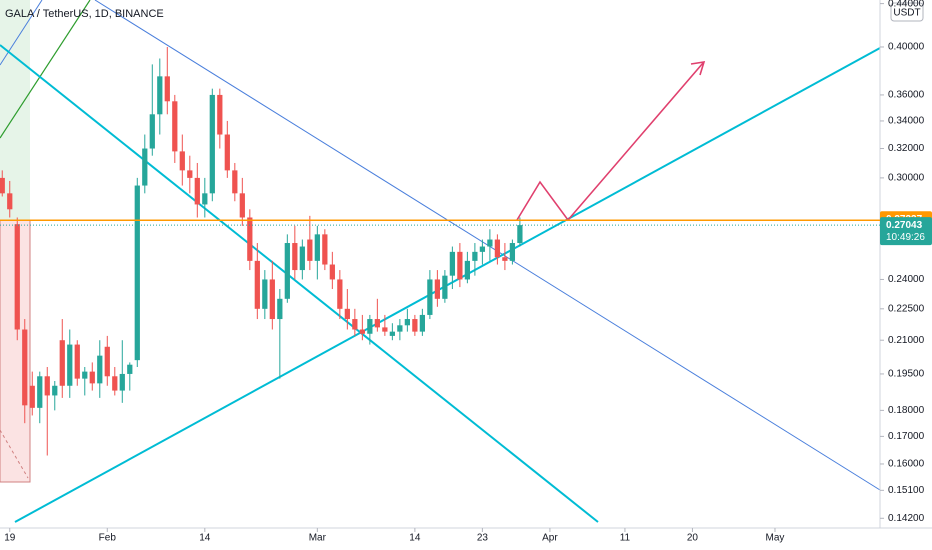  I want to click on y-tick-label: 0.16000, so click(906, 464).